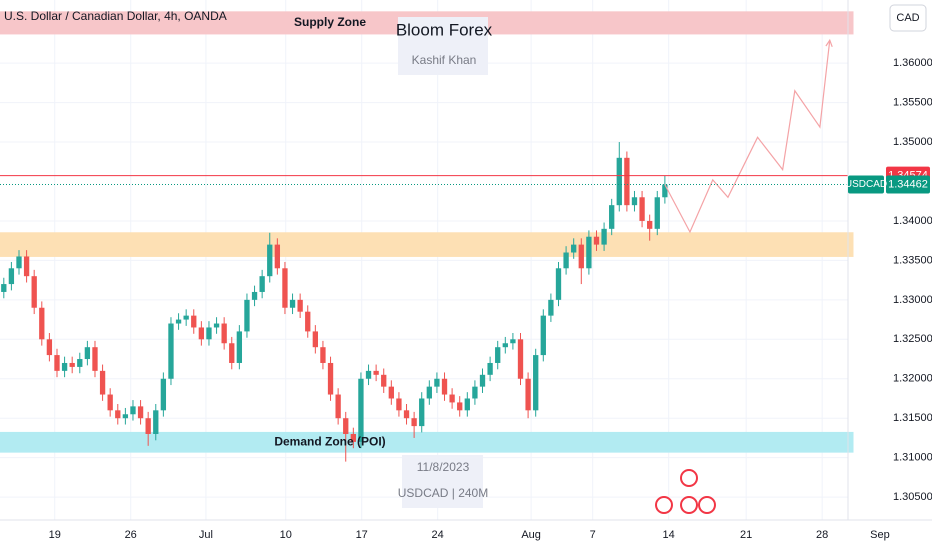  What do you see at coordinates (362, 535) in the screenshot?
I see `x-tick-label: 17` at bounding box center [362, 535].